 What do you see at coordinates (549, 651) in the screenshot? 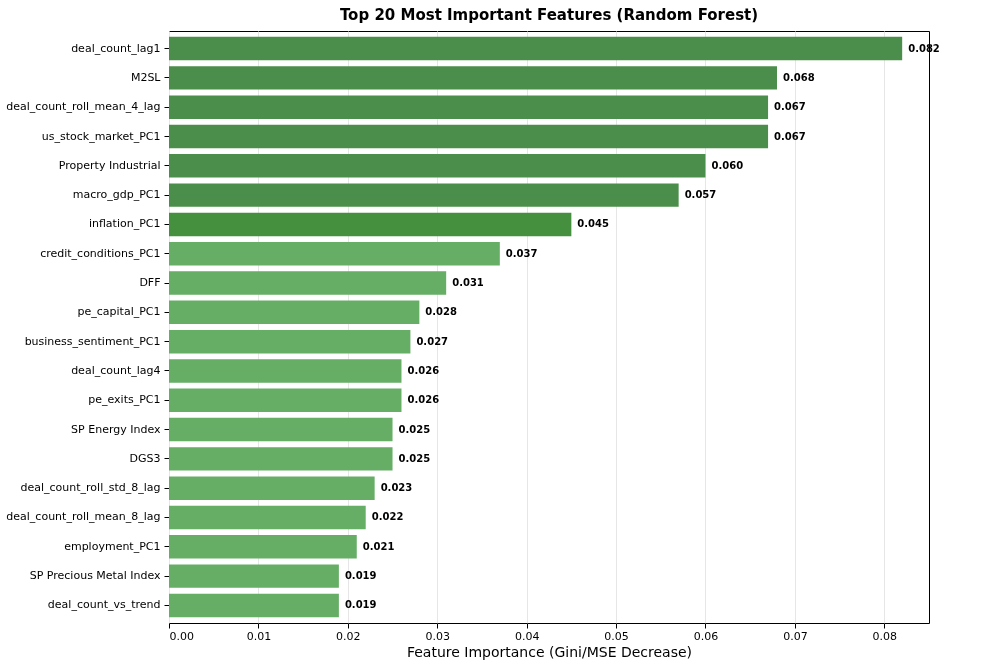
I see `x-axis-title: Feature Importance (Gini/MSE Decrease)` at bounding box center [549, 651].